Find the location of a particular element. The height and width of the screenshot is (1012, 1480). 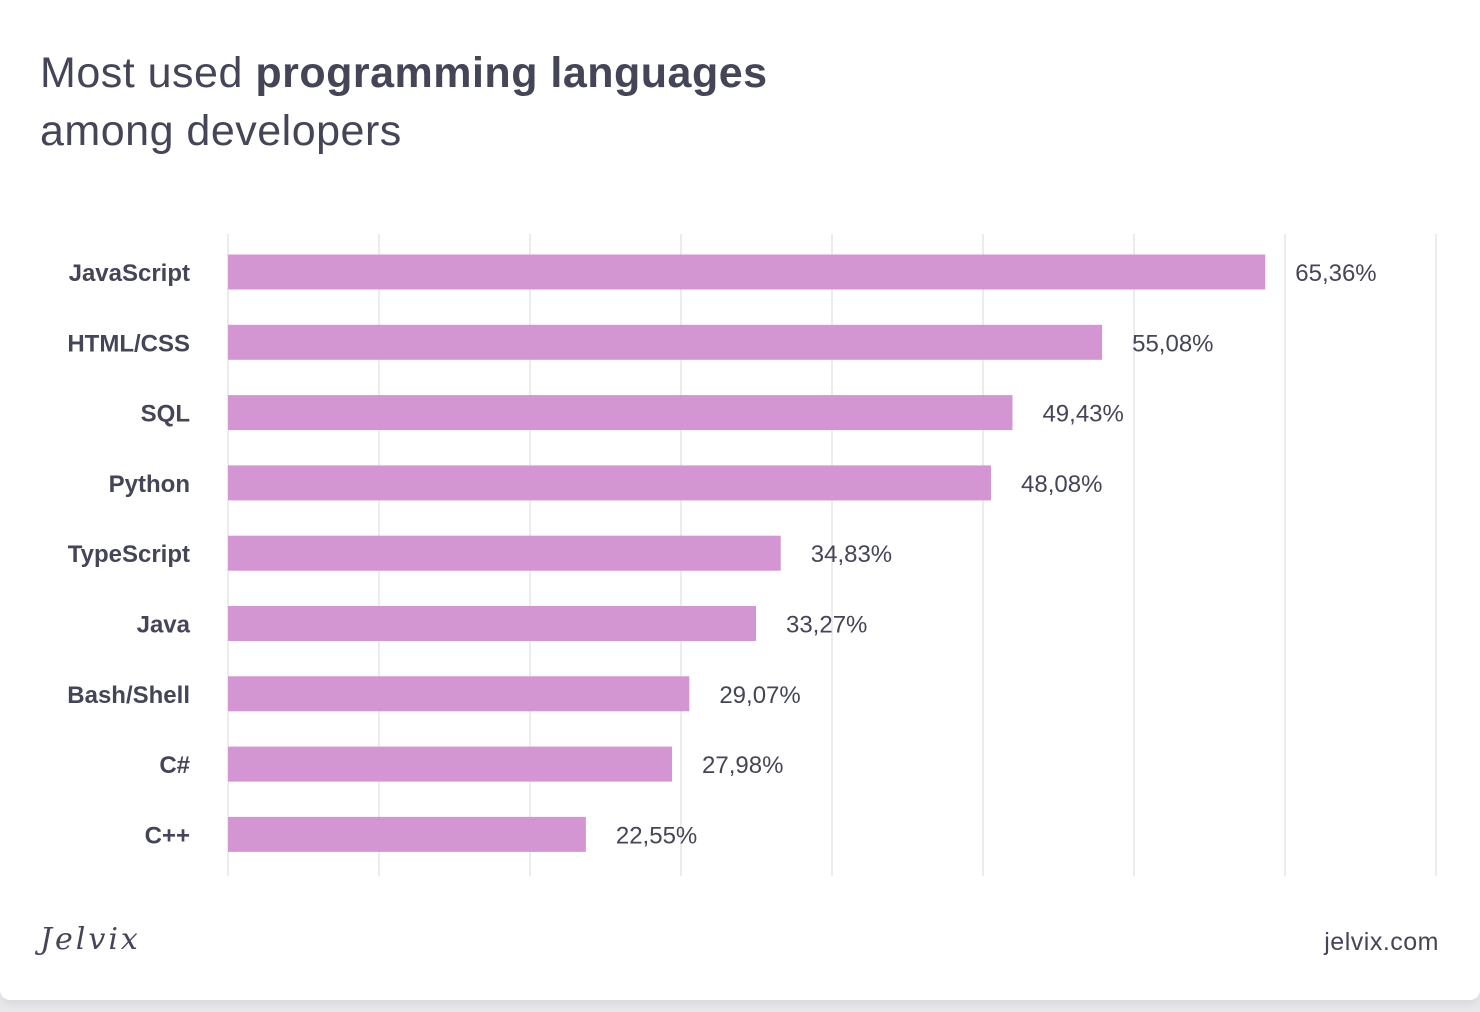

bar-bash-shell is located at coordinates (459, 694).